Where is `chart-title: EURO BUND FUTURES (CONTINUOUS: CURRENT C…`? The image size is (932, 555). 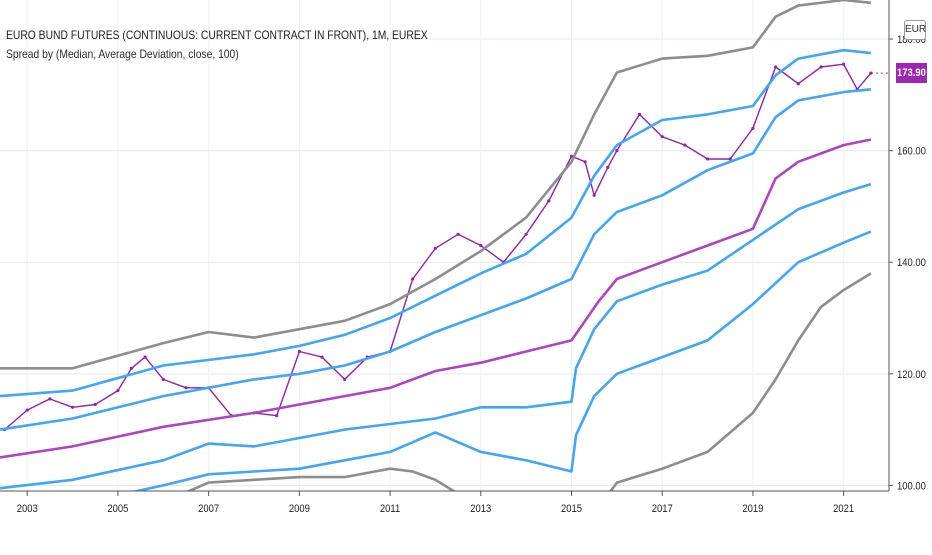
chart-title: EURO BUND FUTURES (CONTINUOUS: CURRENT C… is located at coordinates (217, 35).